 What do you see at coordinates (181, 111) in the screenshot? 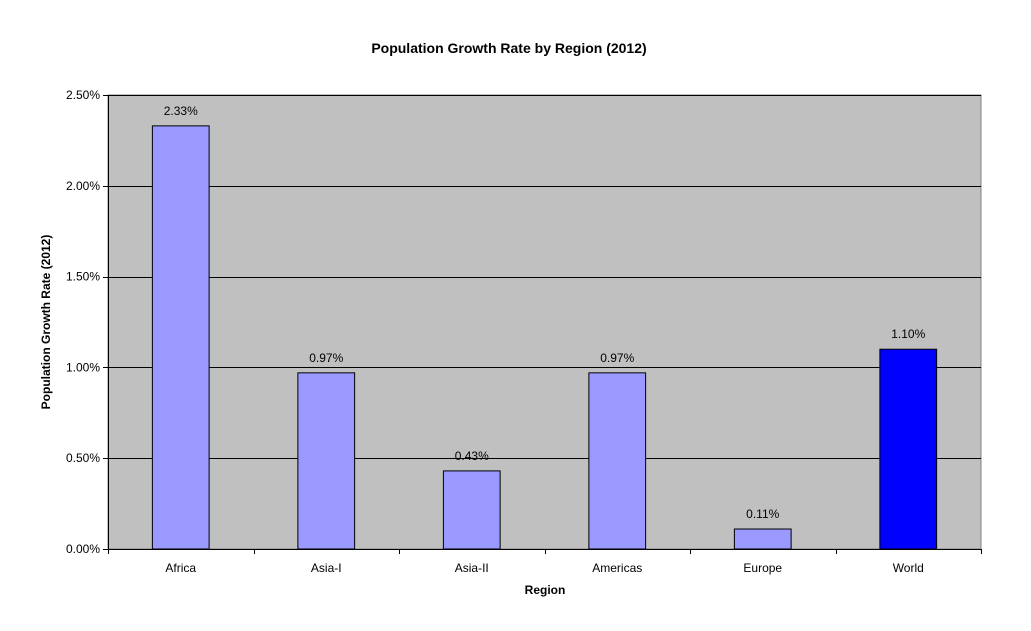
I see `data-label: 2.33%` at bounding box center [181, 111].